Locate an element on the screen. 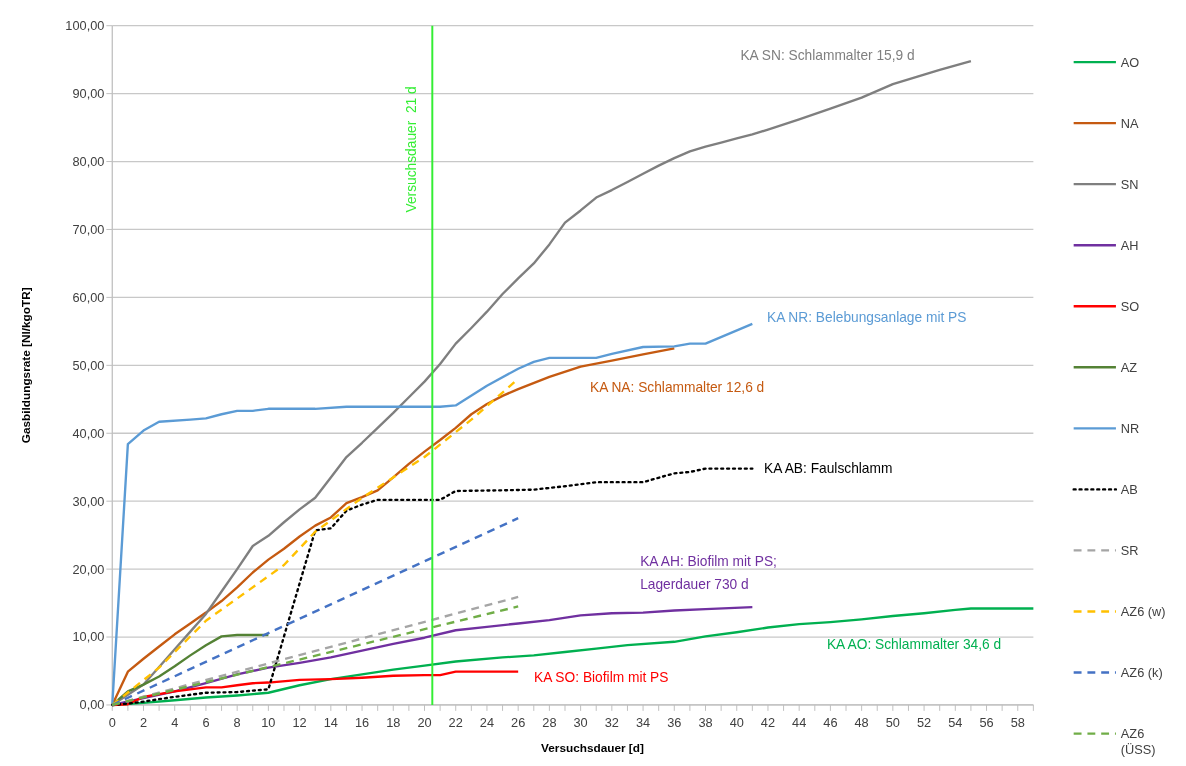  legend-label: AB is located at coordinates (1129, 490).